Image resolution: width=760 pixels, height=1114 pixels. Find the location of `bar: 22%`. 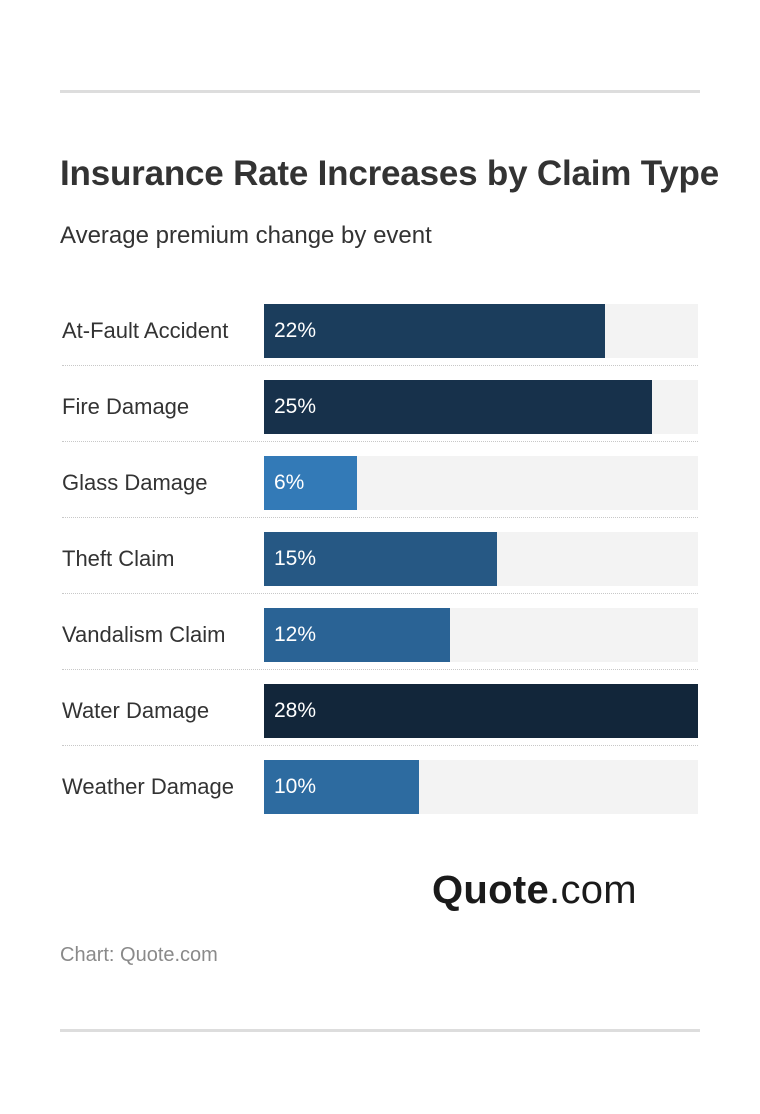

bar: 22% is located at coordinates (434, 331).